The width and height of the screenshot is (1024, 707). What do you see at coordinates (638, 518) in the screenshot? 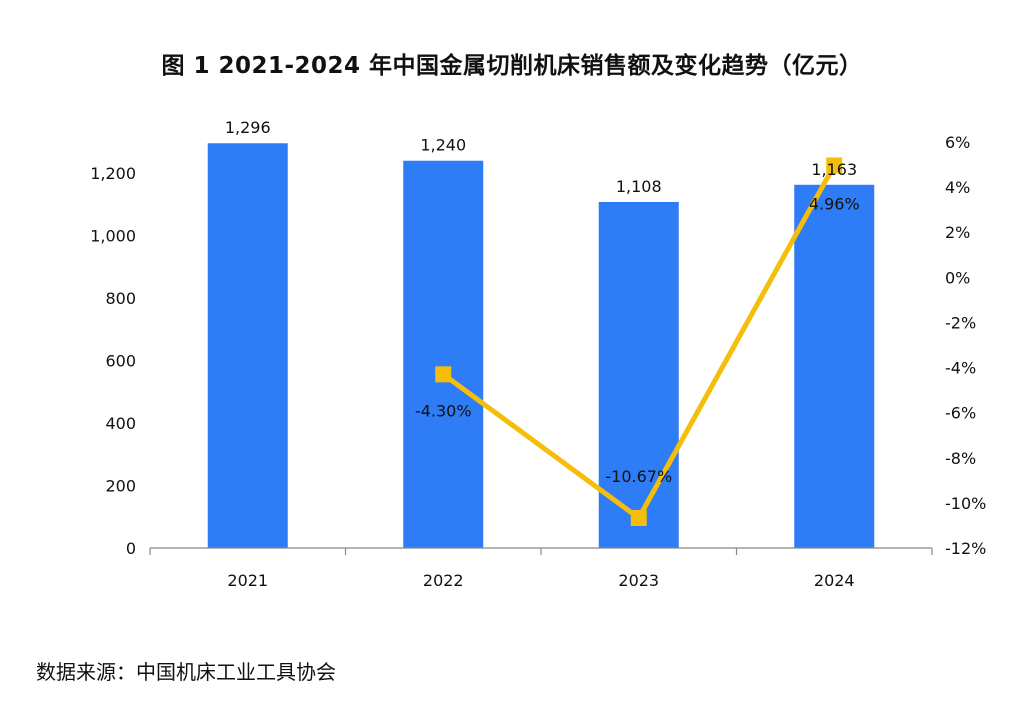
I see `change-marker-2023` at bounding box center [638, 518].